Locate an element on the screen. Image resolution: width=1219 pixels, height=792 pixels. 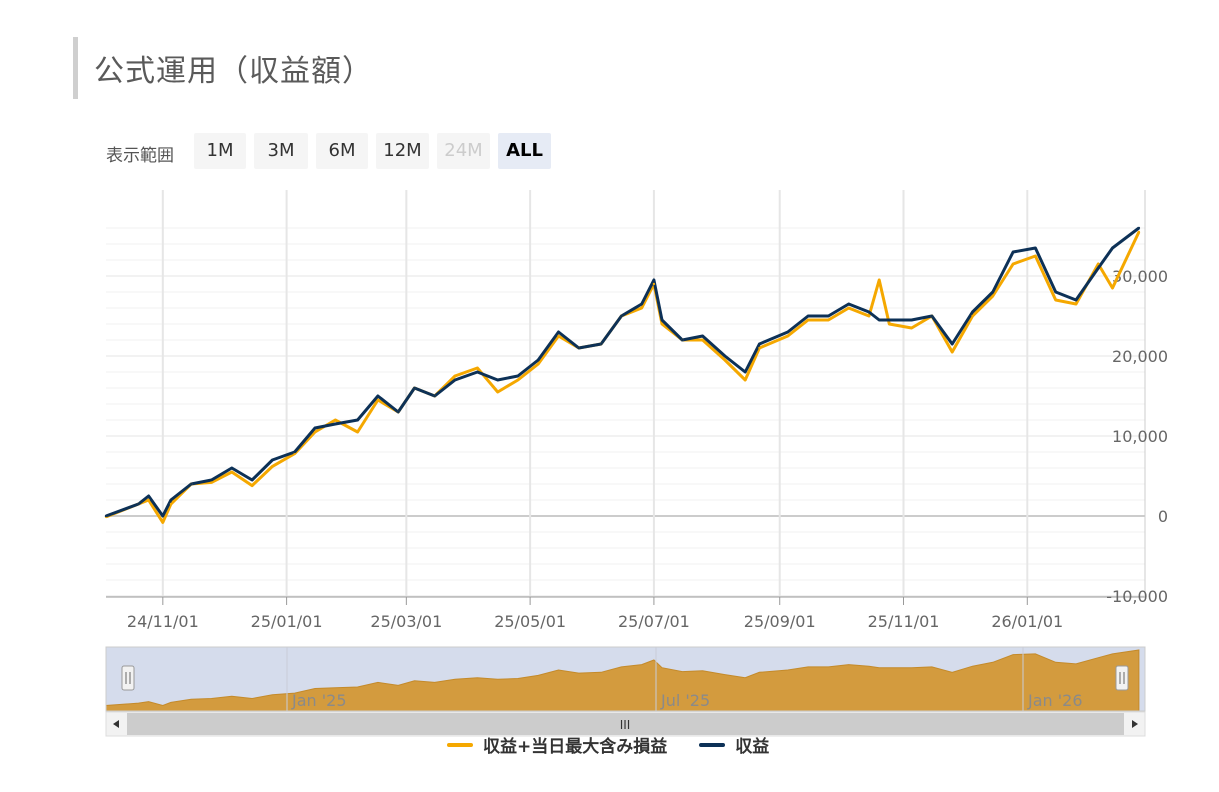
scrollbar-grip: III is located at coordinates (625, 725).